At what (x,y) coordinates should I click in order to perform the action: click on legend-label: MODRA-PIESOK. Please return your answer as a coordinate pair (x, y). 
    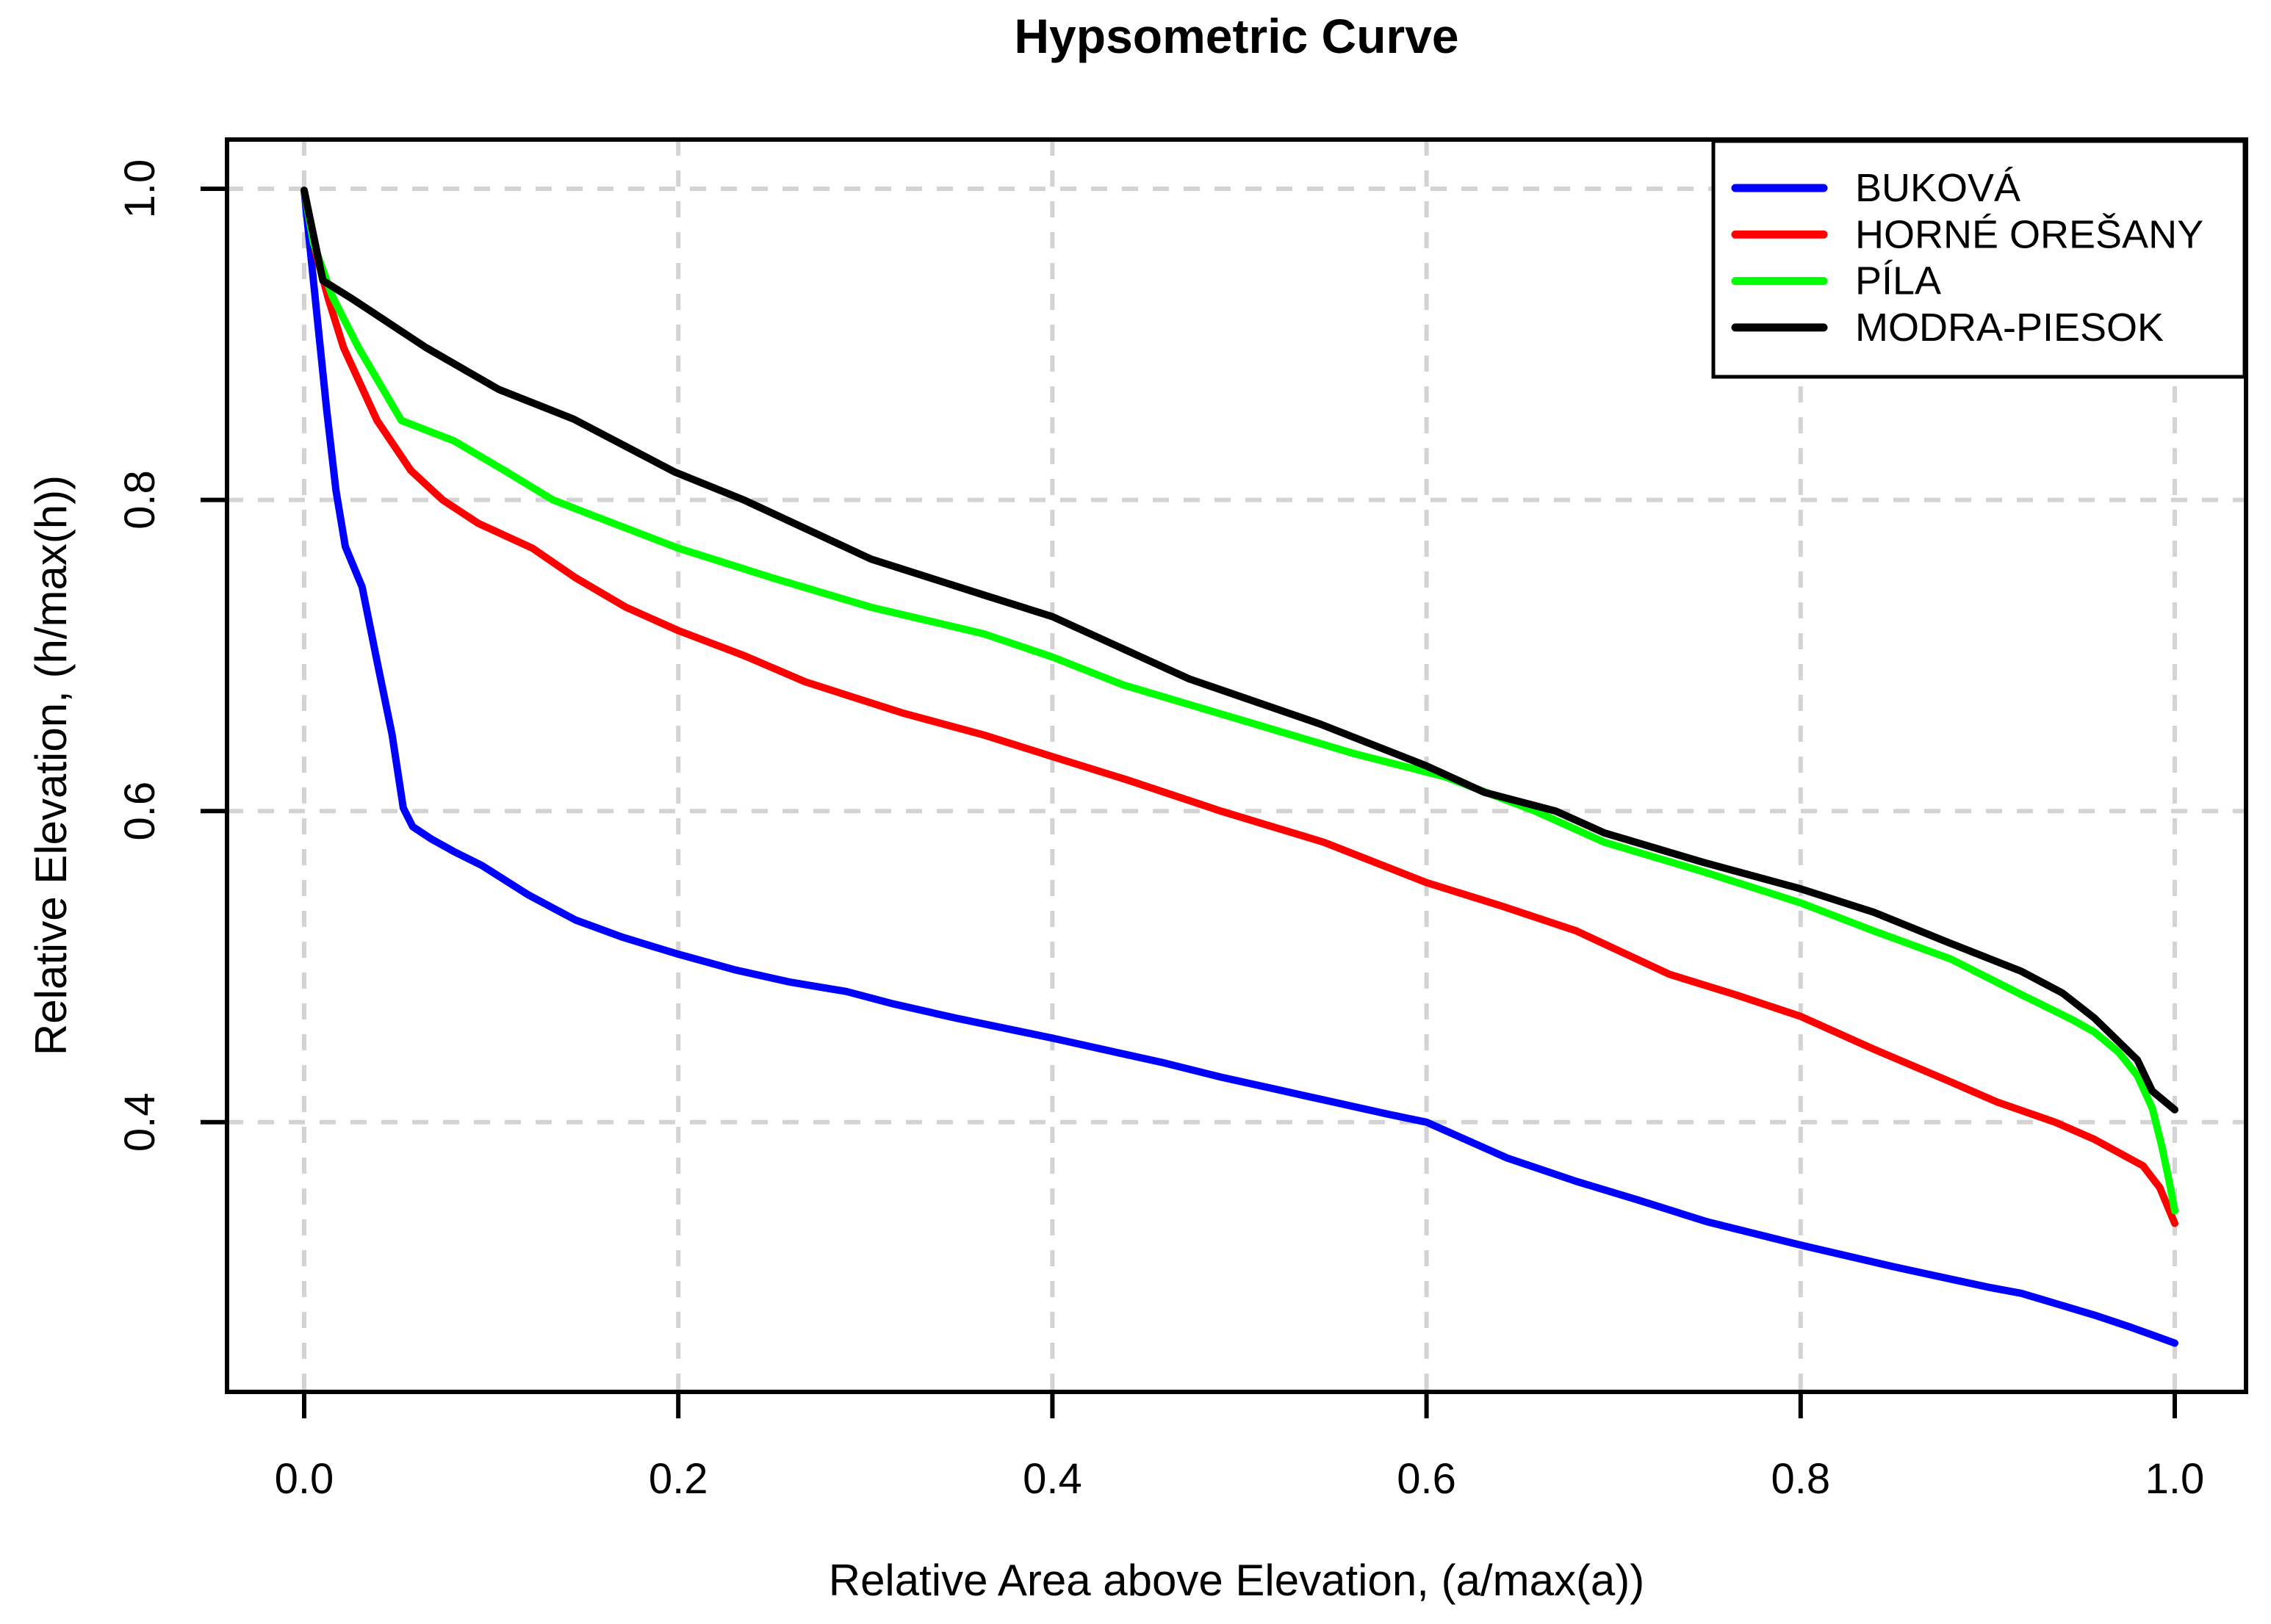
    Looking at the image, I should click on (2009, 328).